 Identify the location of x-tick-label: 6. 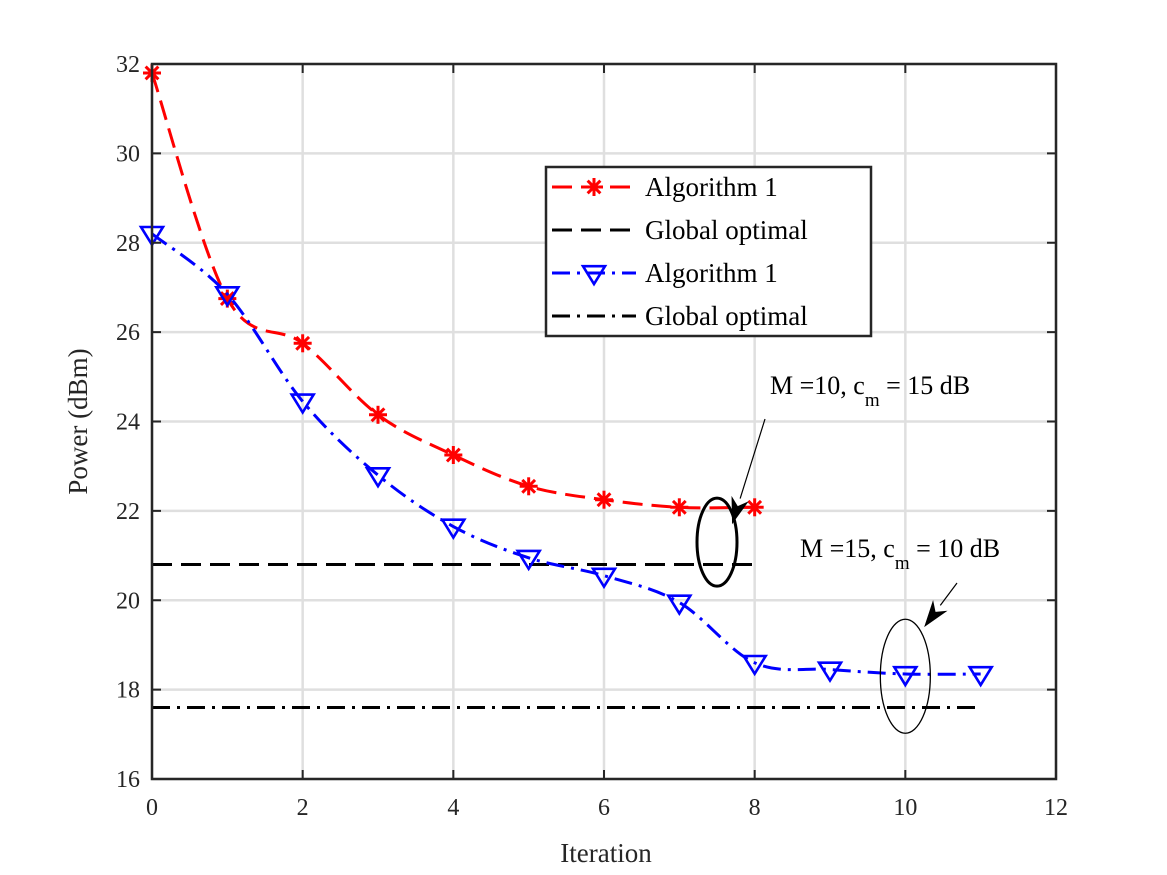
(604, 808).